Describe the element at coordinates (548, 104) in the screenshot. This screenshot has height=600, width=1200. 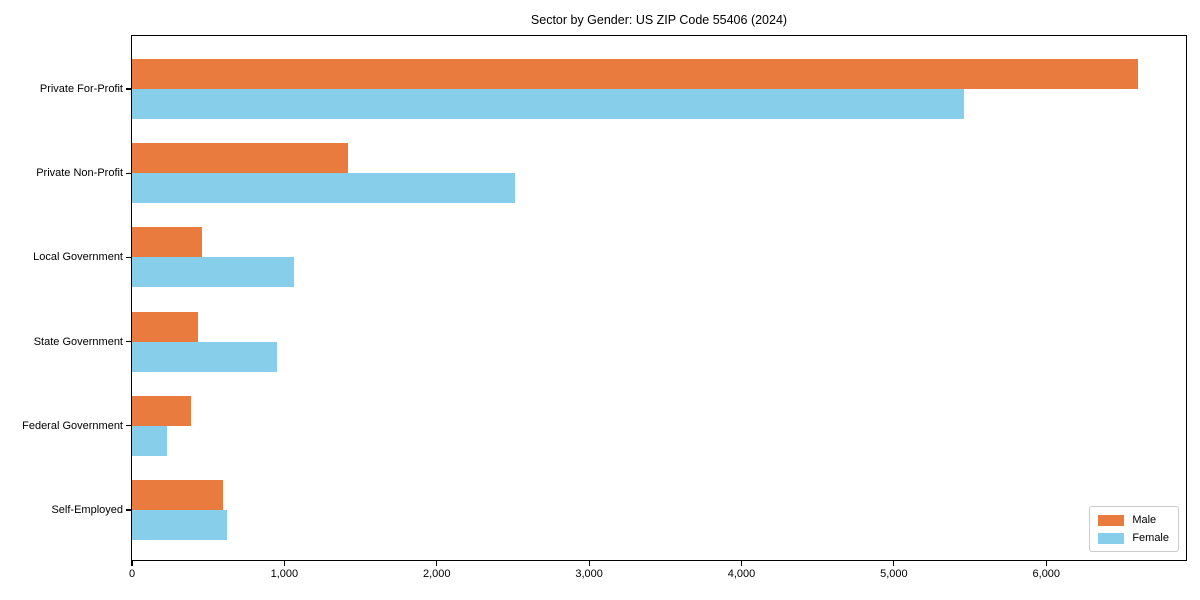
I see `female-bar-private-for-profit` at that location.